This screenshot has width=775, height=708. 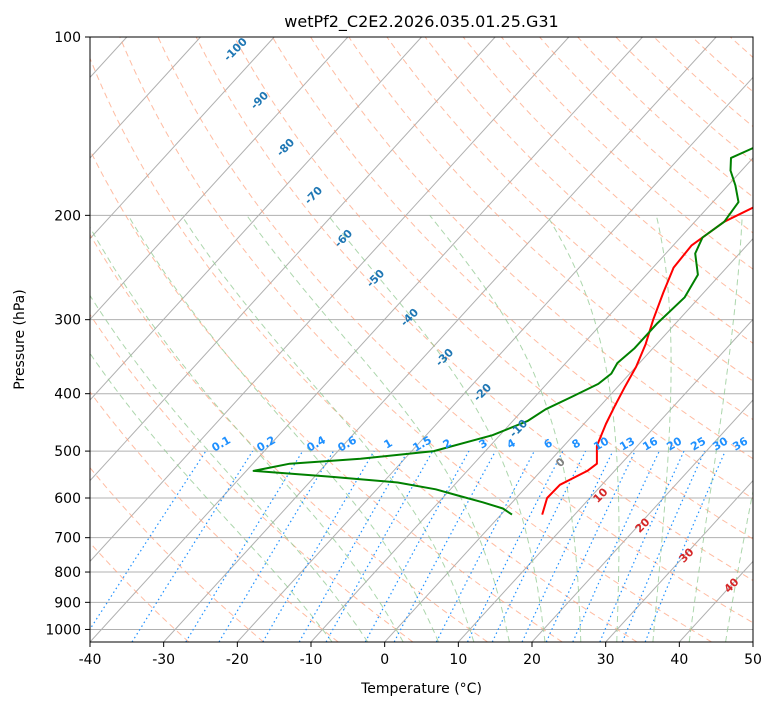 I want to click on moist-adiabat-label: 10, so click(x=601, y=495).